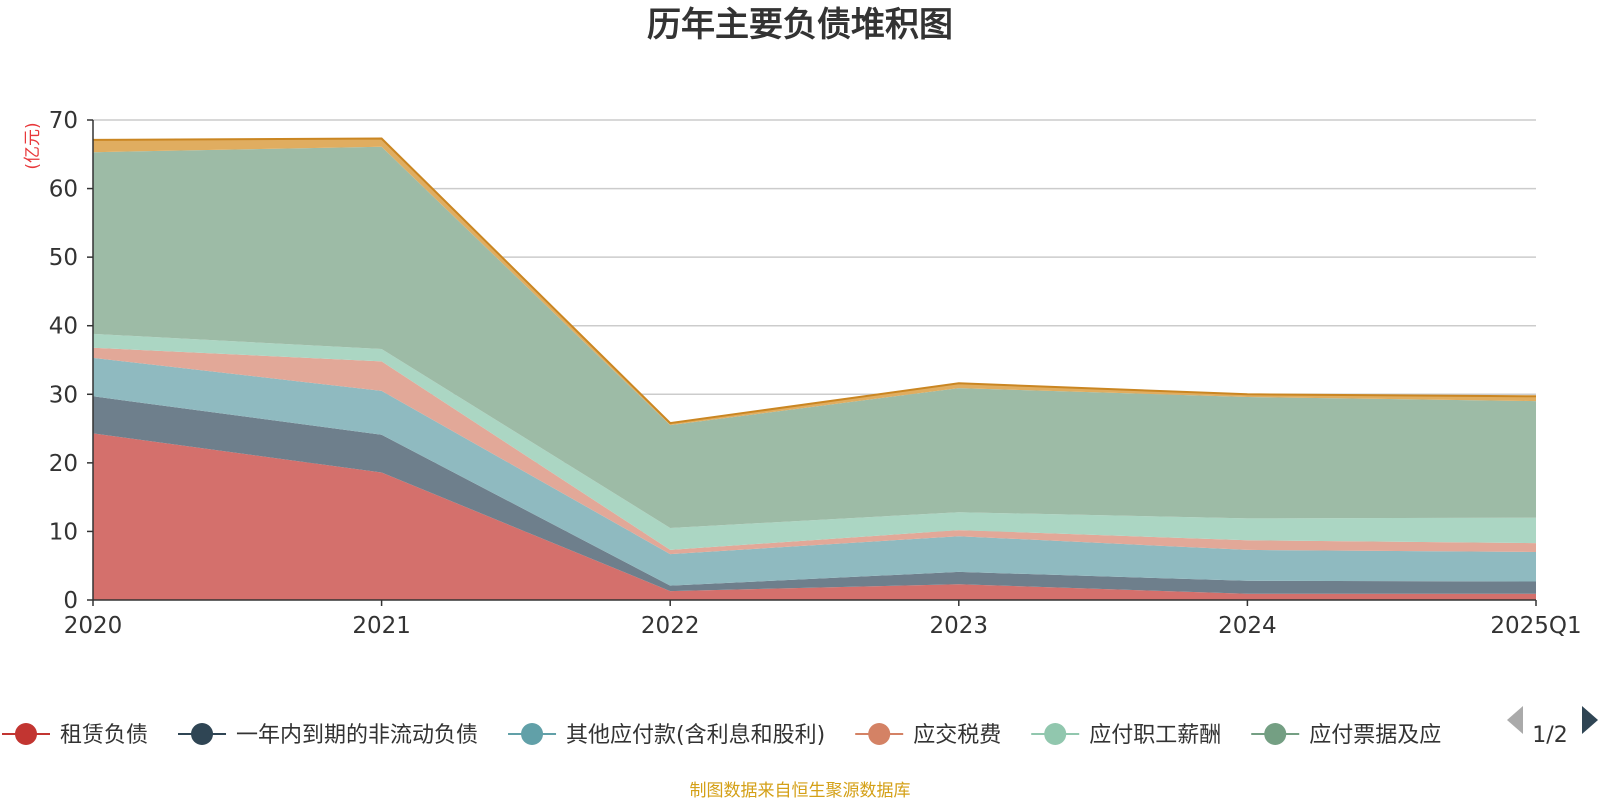  I want to click on legend-item: 应付职工薪酬, so click(1126, 735).